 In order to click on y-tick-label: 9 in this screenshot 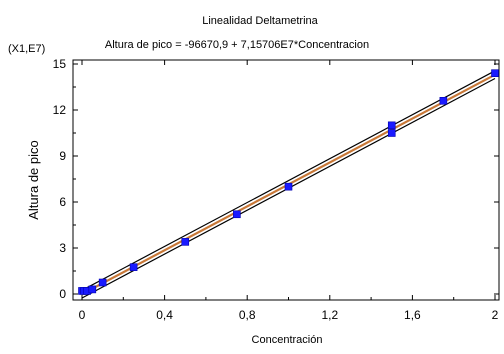, I will do `click(62, 156)`.